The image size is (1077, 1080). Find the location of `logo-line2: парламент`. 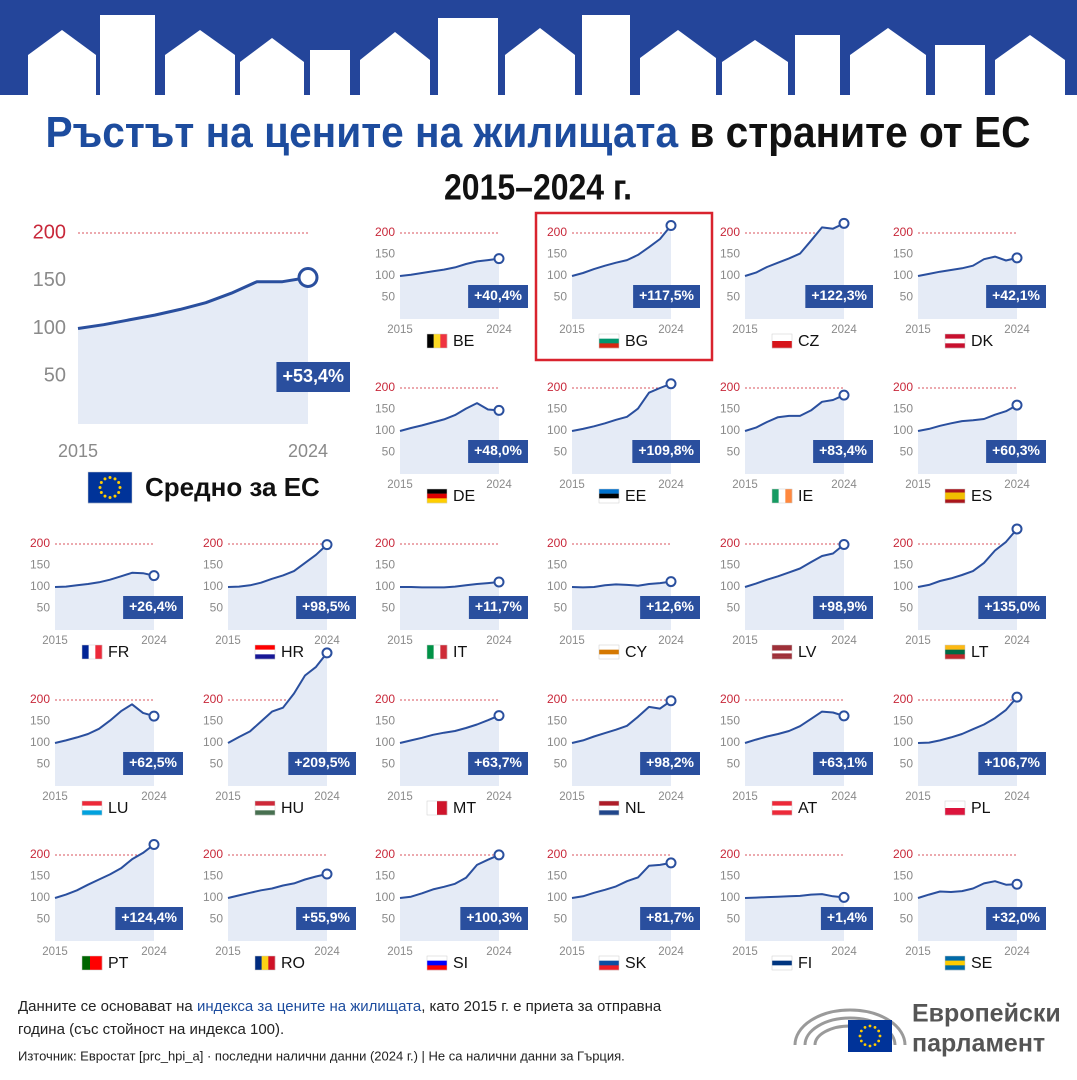

logo-line2: парламент is located at coordinates (978, 1044).